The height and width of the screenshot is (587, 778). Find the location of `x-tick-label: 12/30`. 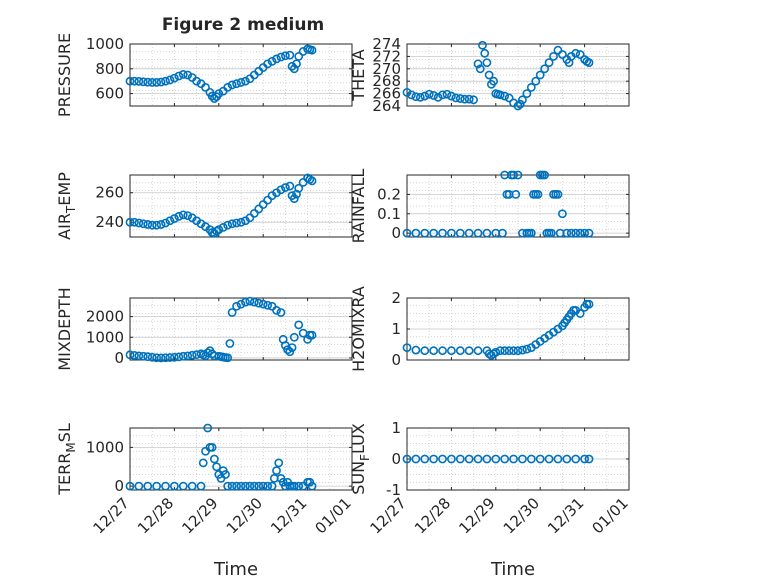

x-tick-label: 12/30 is located at coordinates (521, 515).